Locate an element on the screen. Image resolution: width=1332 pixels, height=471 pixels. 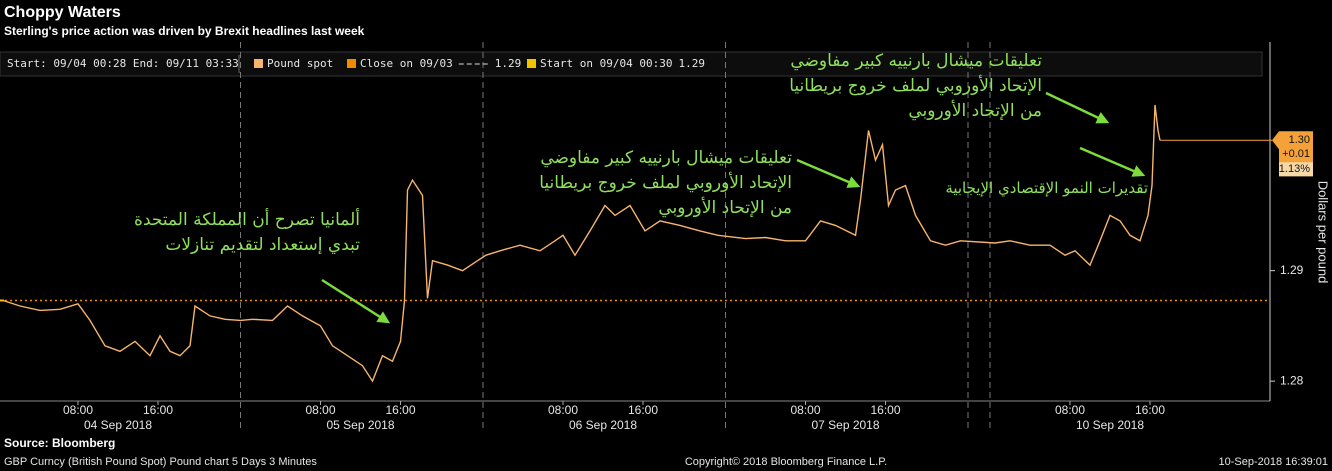
last-price-label: 1.30 is located at coordinates (1299, 140).